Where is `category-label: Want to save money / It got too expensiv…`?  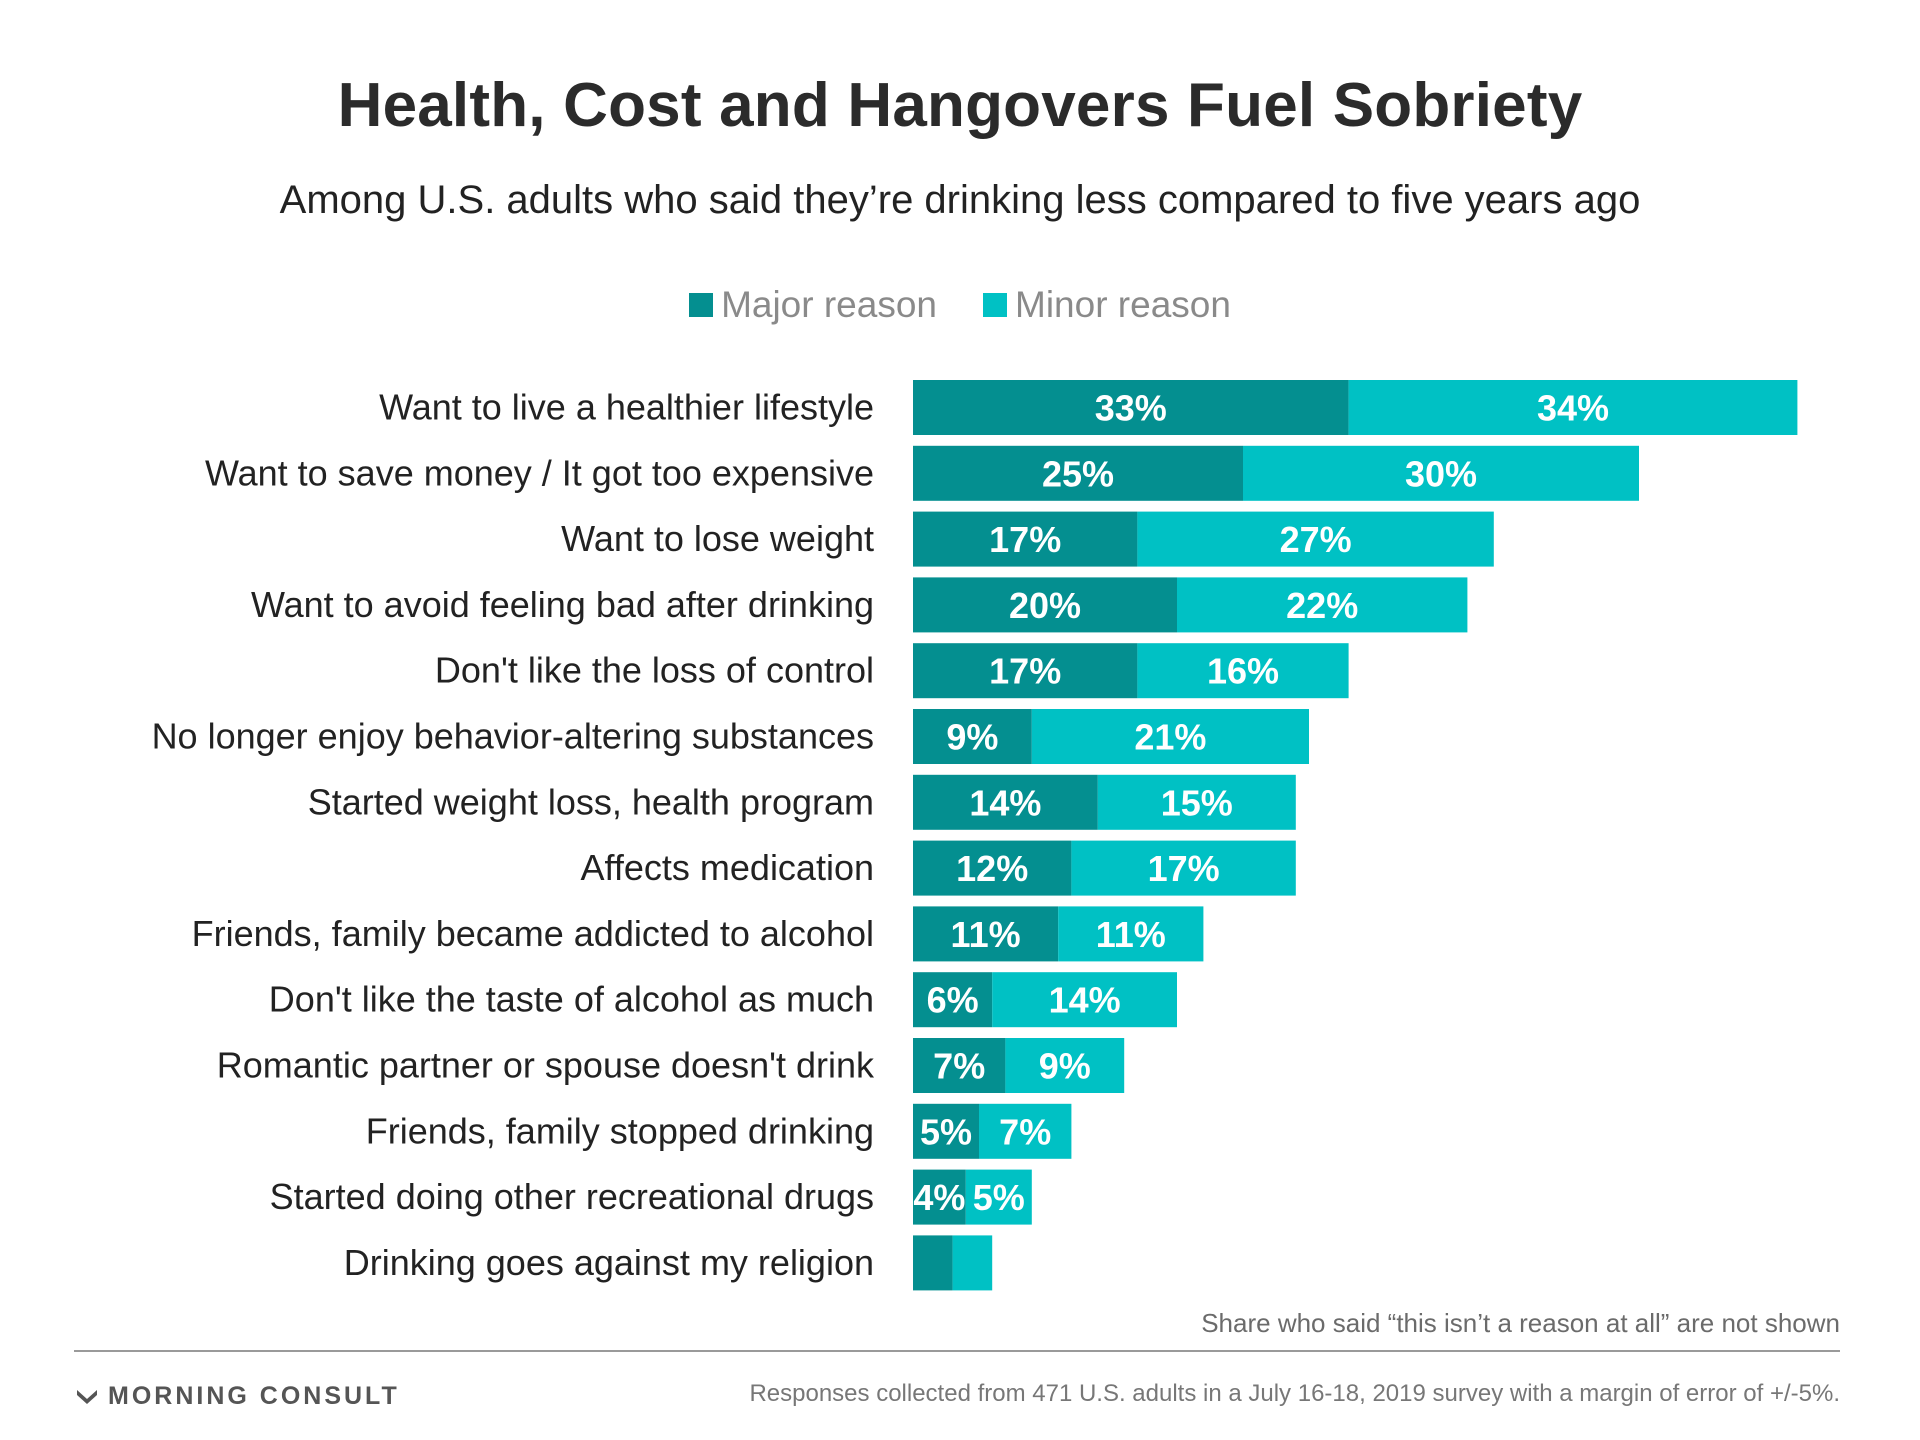 category-label: Want to save money / It got too expensiv… is located at coordinates (539, 472).